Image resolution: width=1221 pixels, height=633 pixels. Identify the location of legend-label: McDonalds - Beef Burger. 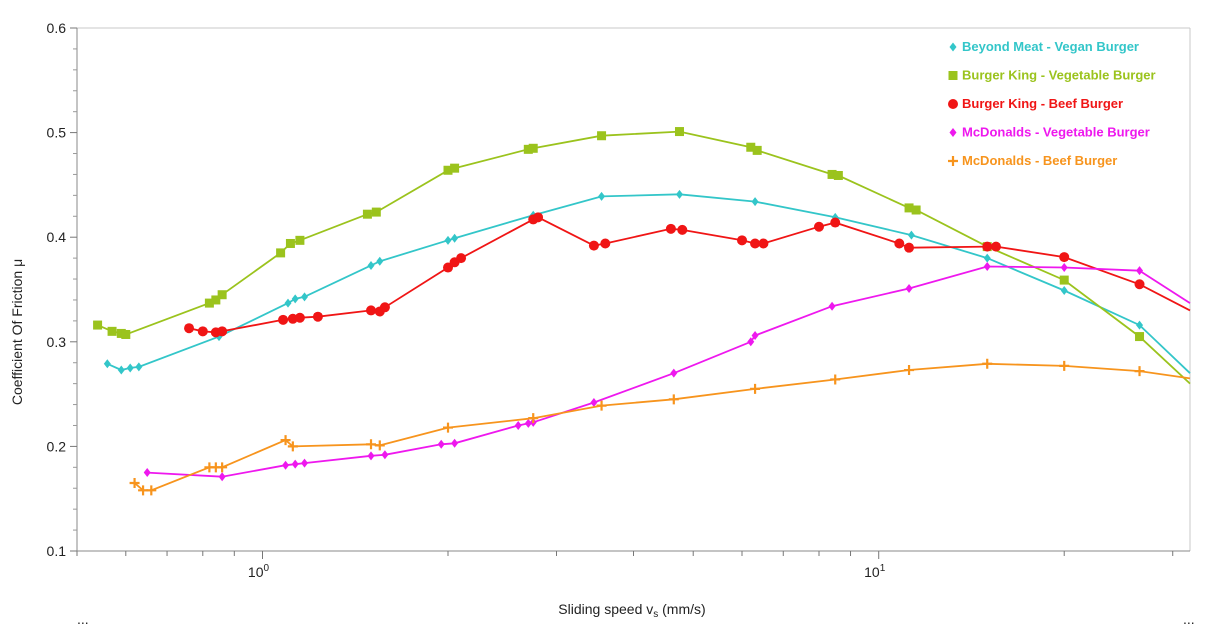
(1039, 160).